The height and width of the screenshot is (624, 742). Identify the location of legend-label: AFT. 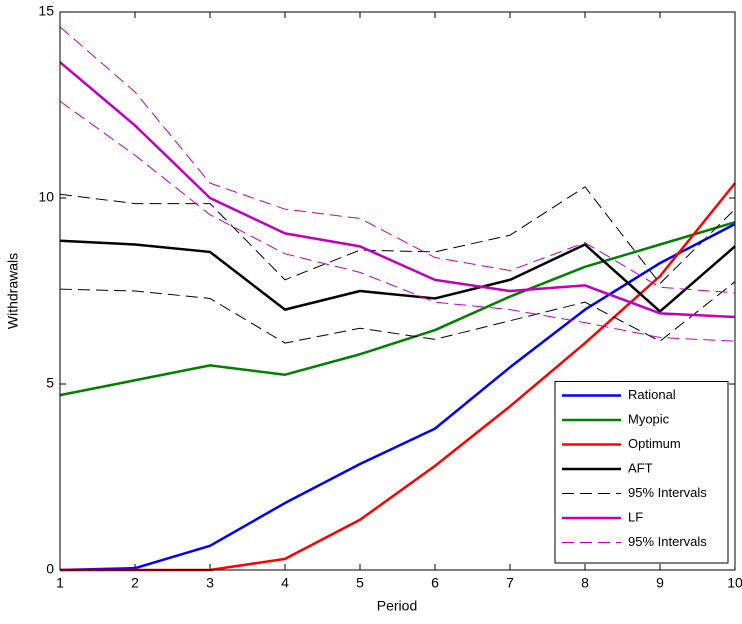
(640, 467).